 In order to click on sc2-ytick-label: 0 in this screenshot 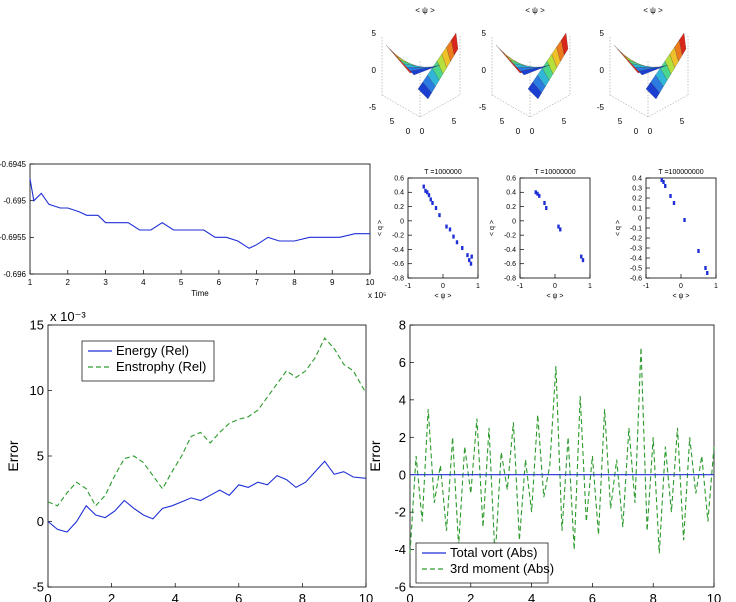, I will do `click(514, 221)`.